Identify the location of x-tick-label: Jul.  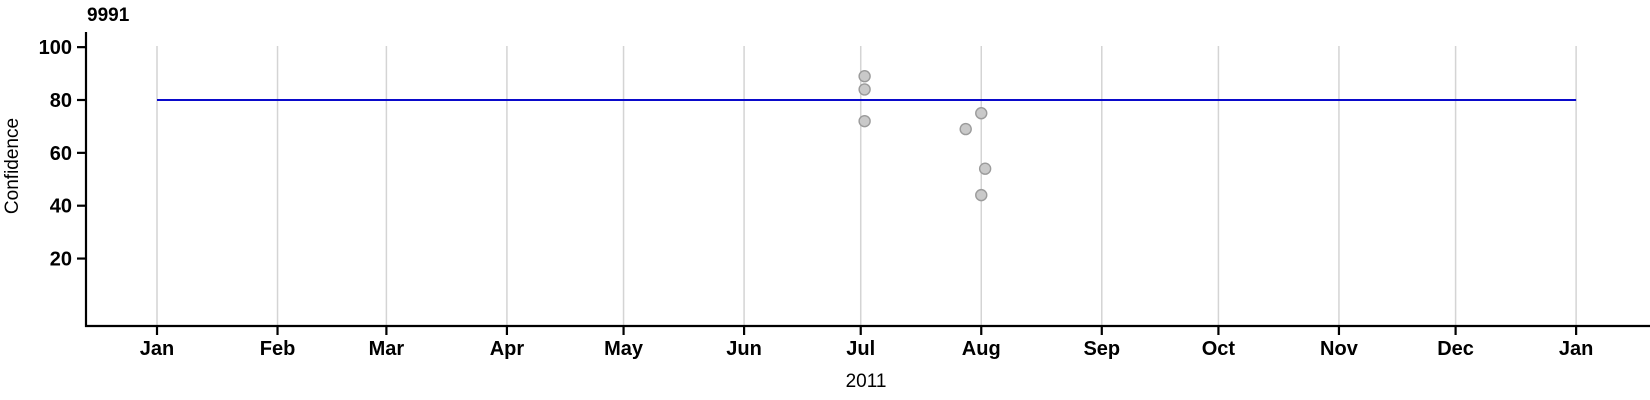
(860, 349).